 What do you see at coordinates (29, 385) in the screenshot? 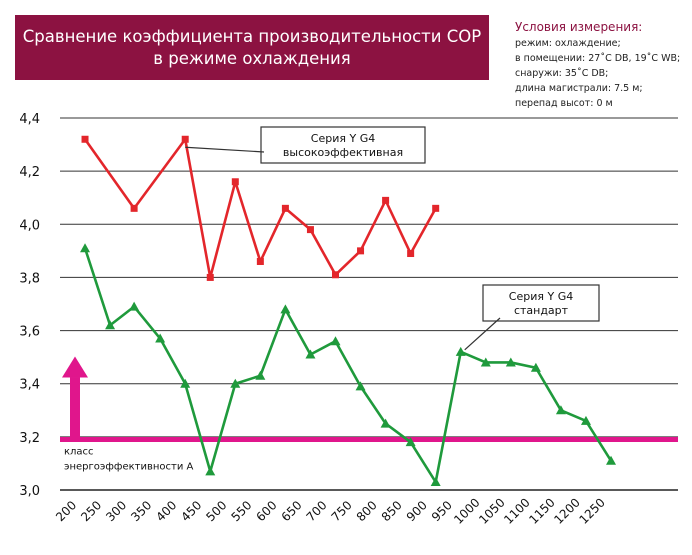
I see `y-tick-label-2: 3,4` at bounding box center [29, 385].